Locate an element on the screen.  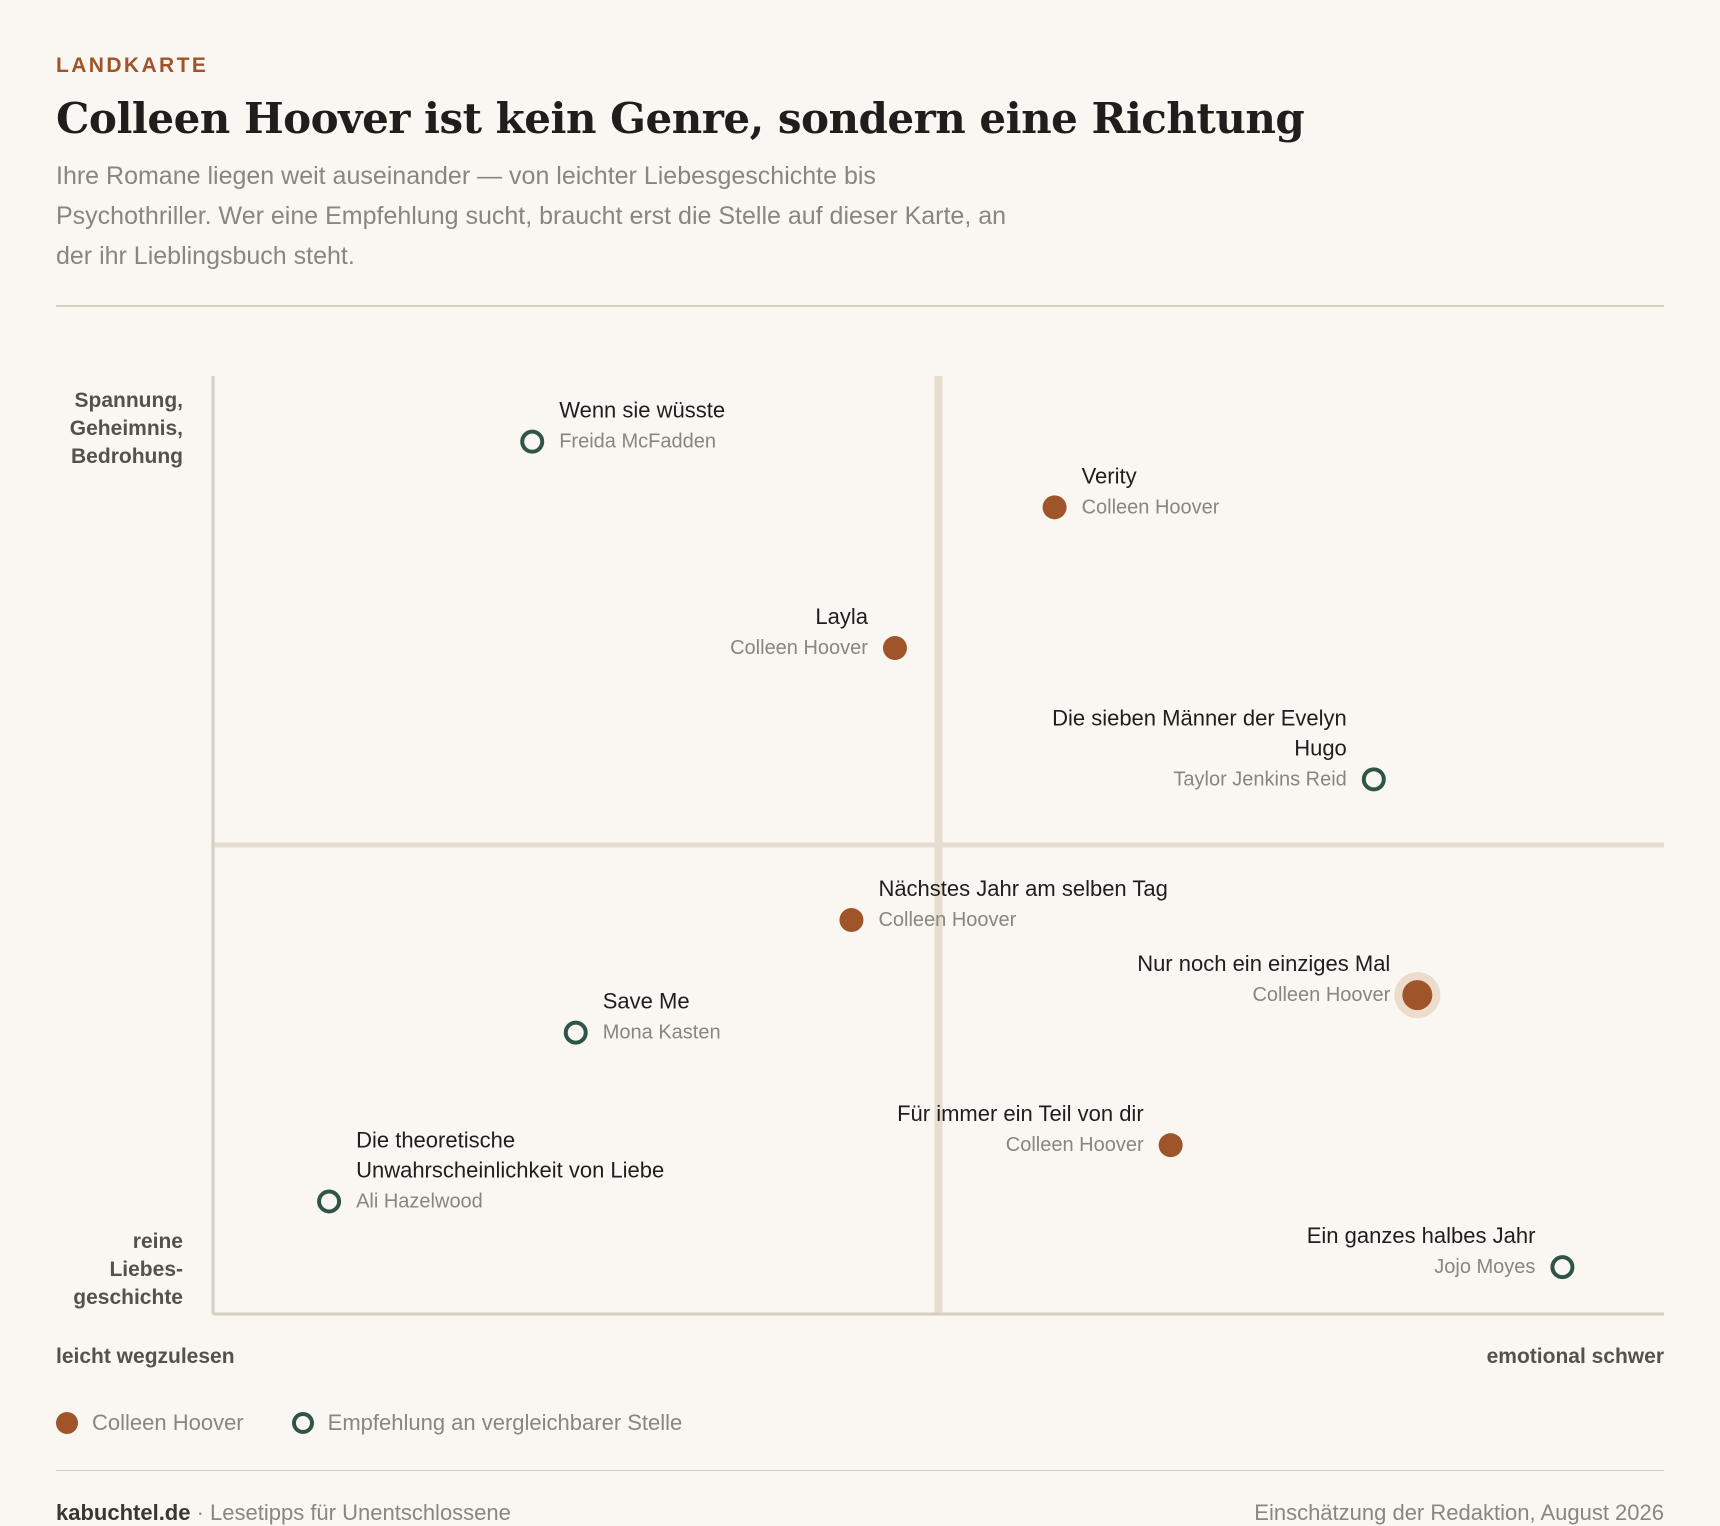
hoover-point-5-marker is located at coordinates (1170, 1145).